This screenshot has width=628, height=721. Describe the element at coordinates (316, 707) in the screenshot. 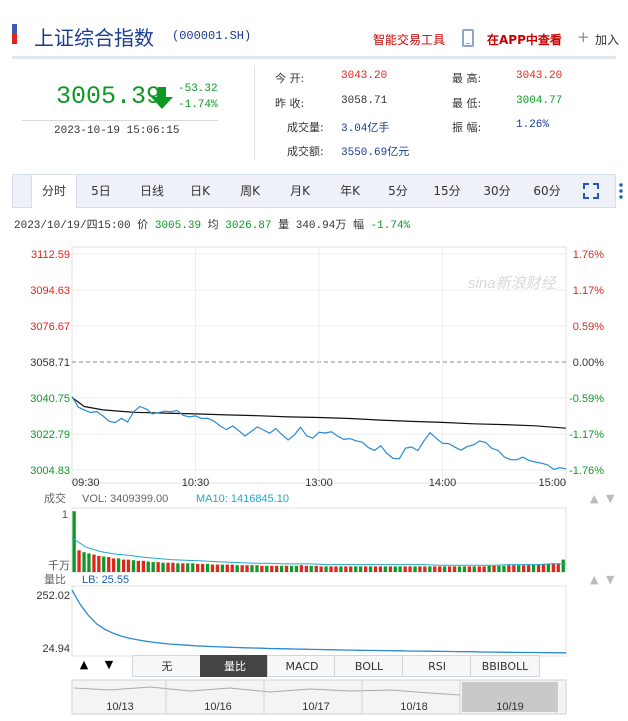

I see `timeline-date: 10/17` at that location.